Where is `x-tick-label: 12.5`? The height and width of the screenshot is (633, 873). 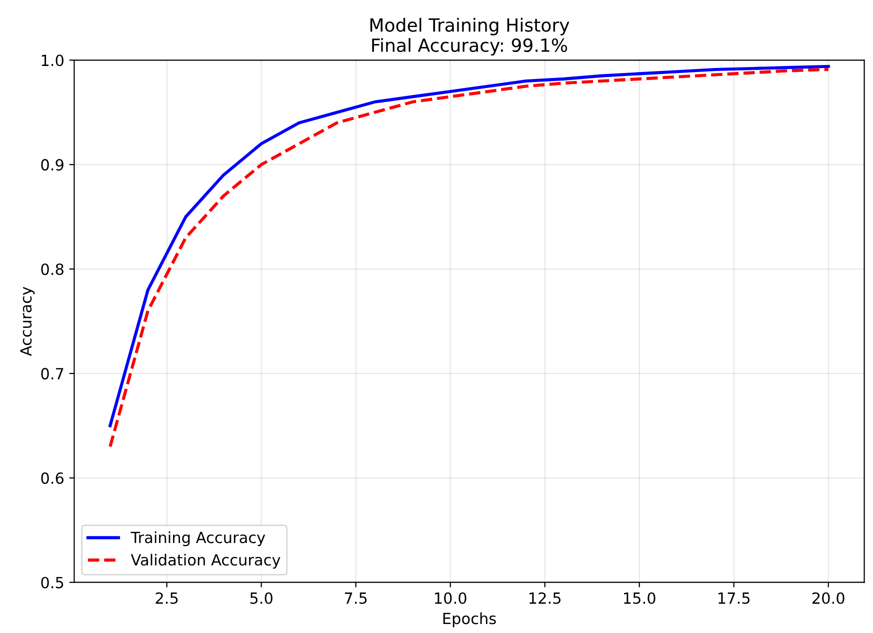
x-tick-label: 12.5 is located at coordinates (545, 598).